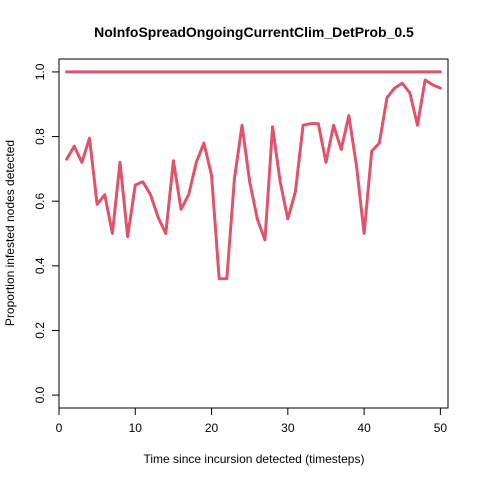  Describe the element at coordinates (40, 394) in the screenshot. I see `y-tick-label: 0.0` at that location.